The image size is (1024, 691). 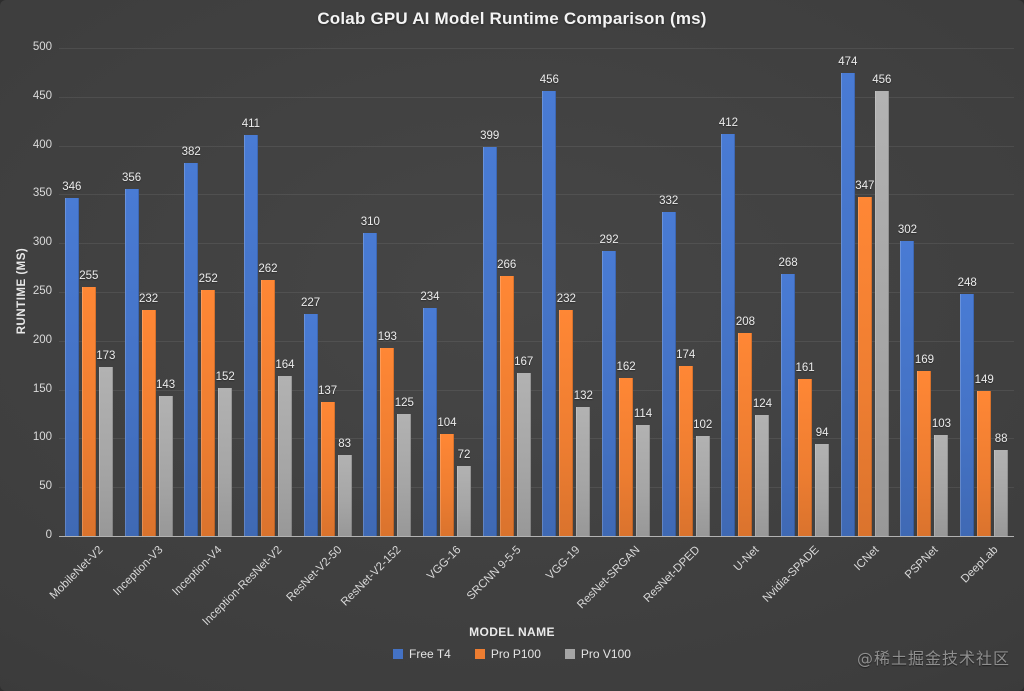 What do you see at coordinates (447, 423) in the screenshot?
I see `bar-value-label: 104` at bounding box center [447, 423].